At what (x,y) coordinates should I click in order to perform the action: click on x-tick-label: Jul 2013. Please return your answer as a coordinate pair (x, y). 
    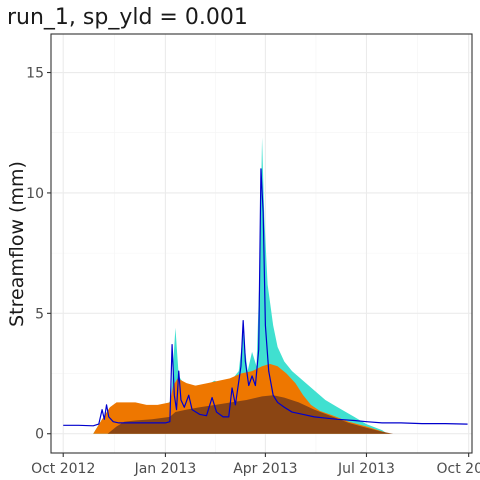
    Looking at the image, I should click on (366, 469).